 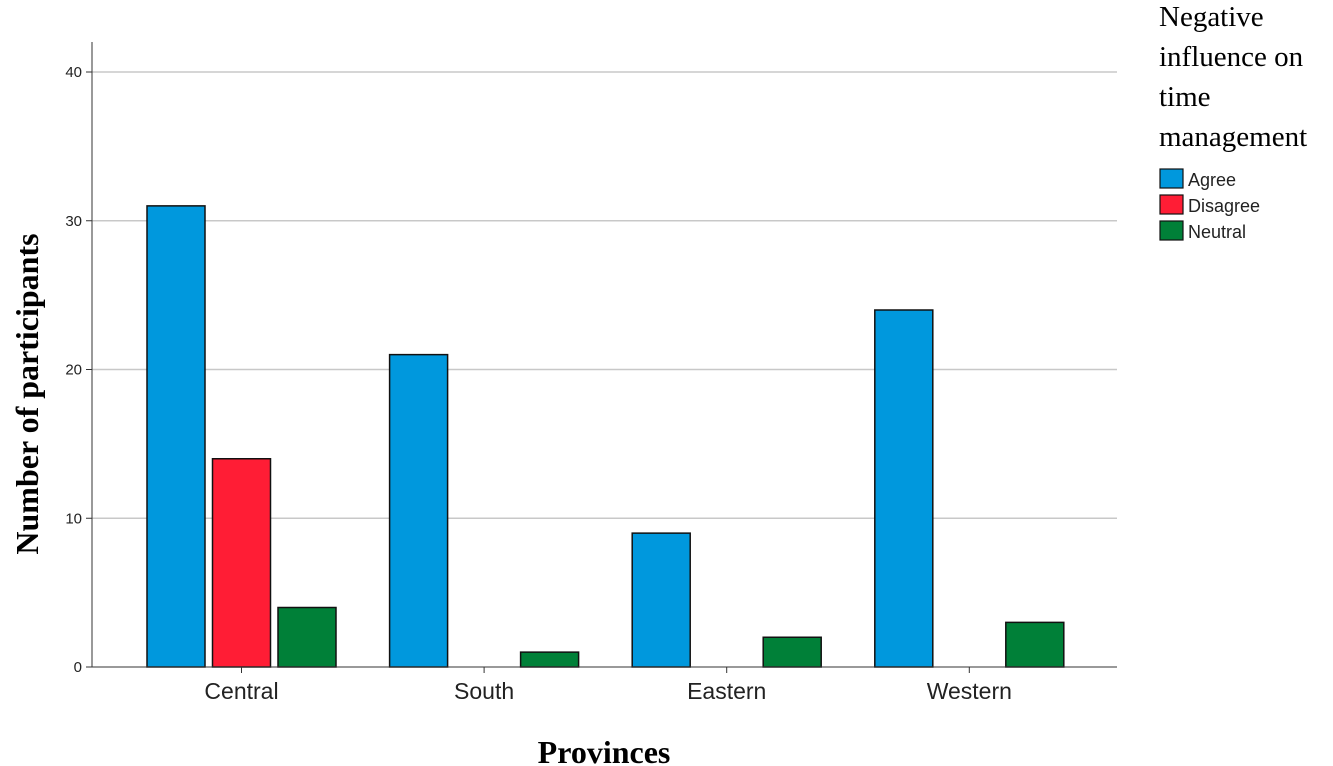 I want to click on legend-swatch-neutral, so click(x=1171, y=230).